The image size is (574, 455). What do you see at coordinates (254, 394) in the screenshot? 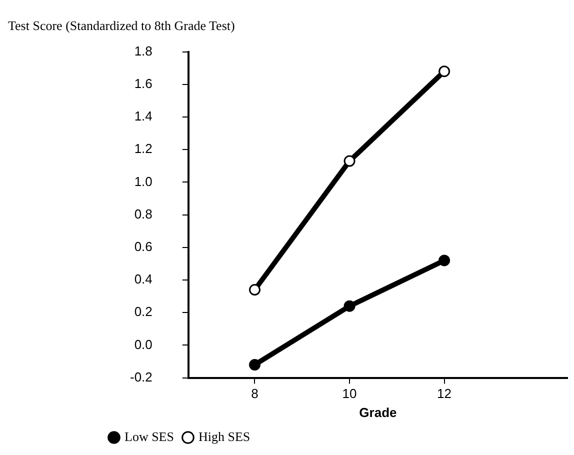
I see `x-tick-label: 8` at bounding box center [254, 394].